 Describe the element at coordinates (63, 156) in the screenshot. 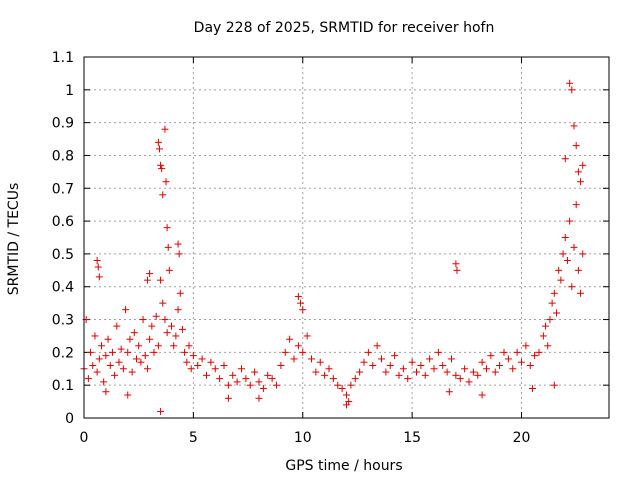

I see `y-tick-label: 0.8` at that location.